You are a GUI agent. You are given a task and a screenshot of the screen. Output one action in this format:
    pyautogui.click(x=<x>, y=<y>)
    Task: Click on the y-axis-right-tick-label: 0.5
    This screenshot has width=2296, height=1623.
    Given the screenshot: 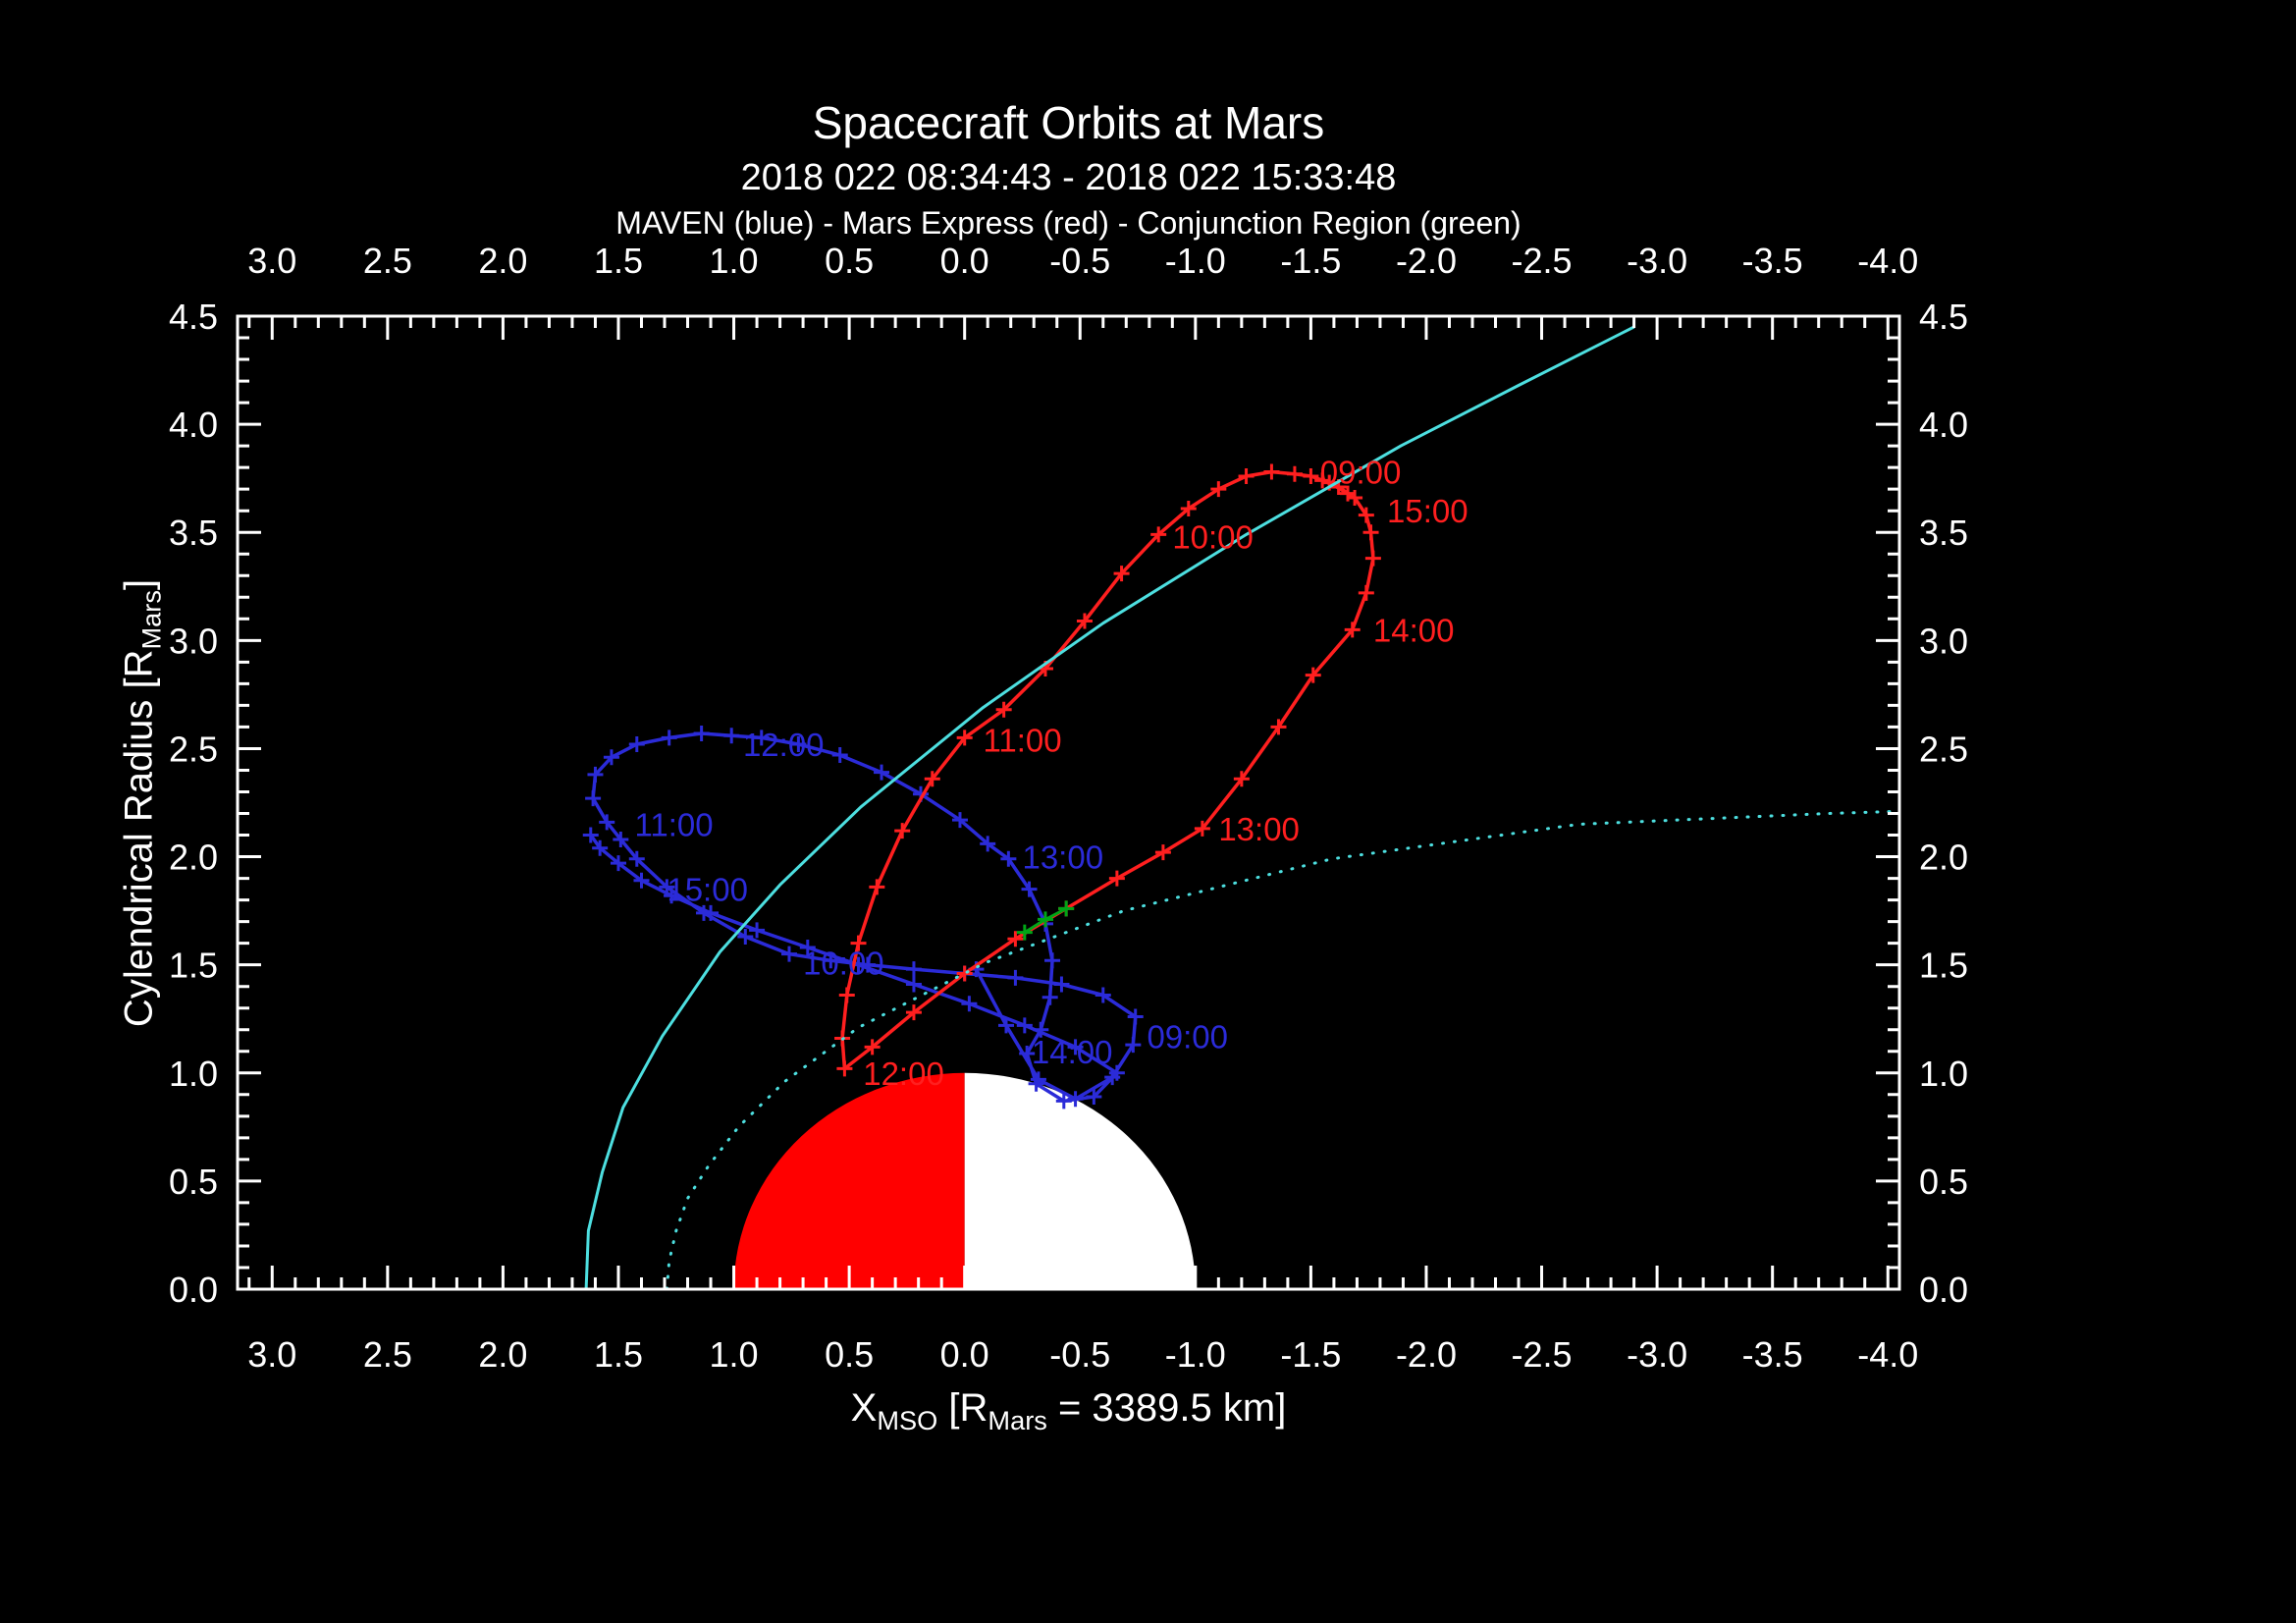 What is the action you would take?
    pyautogui.click(x=1943, y=1182)
    